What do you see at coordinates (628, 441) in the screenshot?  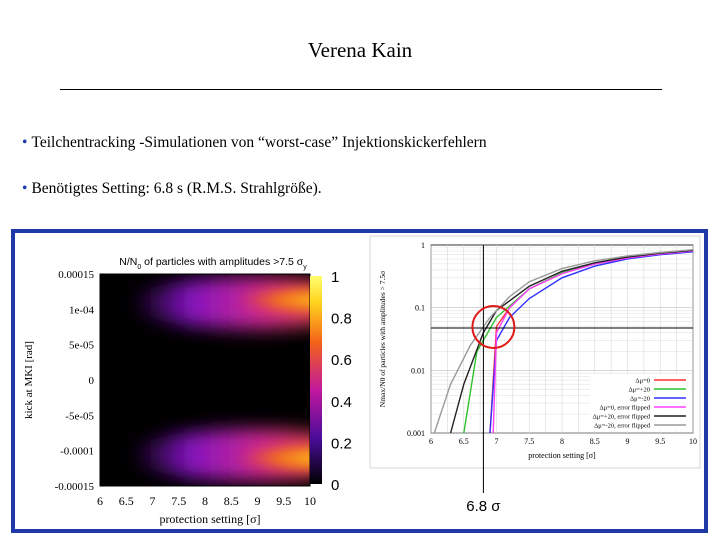 I see `line-x-tick-label: 9` at bounding box center [628, 441].